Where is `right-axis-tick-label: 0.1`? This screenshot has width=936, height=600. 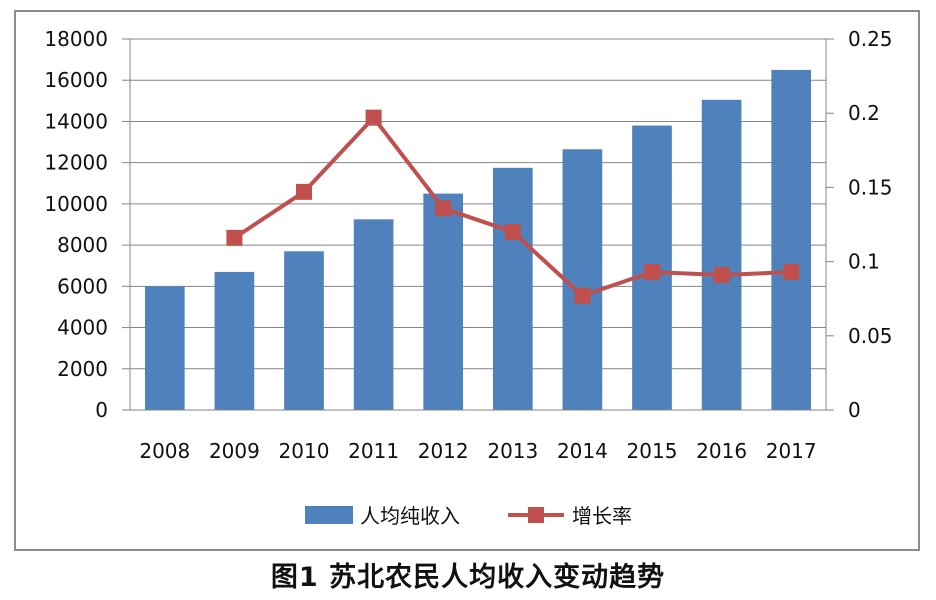
right-axis-tick-label: 0.1 is located at coordinates (864, 262).